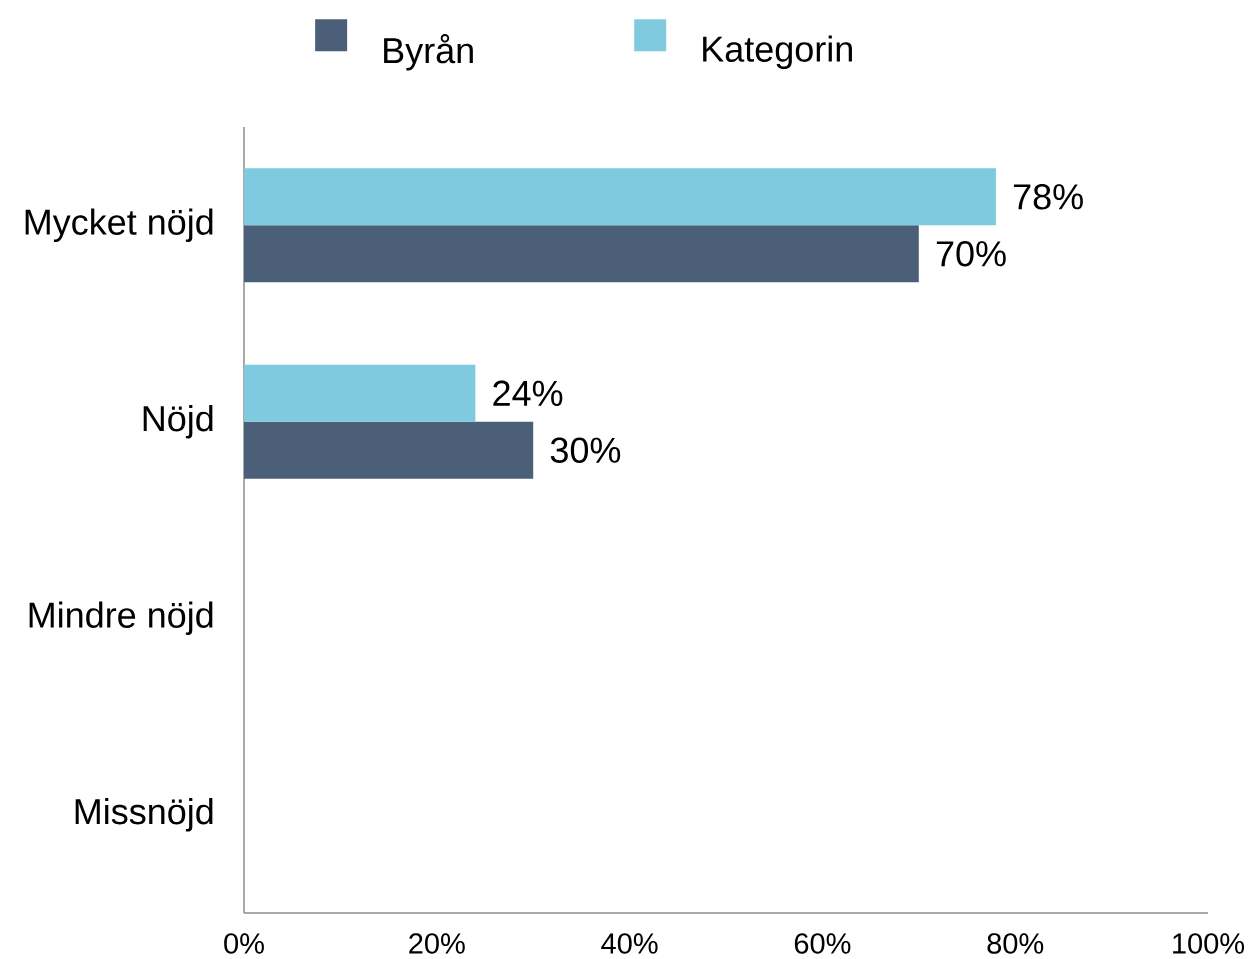 The image size is (1255, 959). What do you see at coordinates (178, 421) in the screenshot?
I see `y-tick-label: Nöjd` at bounding box center [178, 421].